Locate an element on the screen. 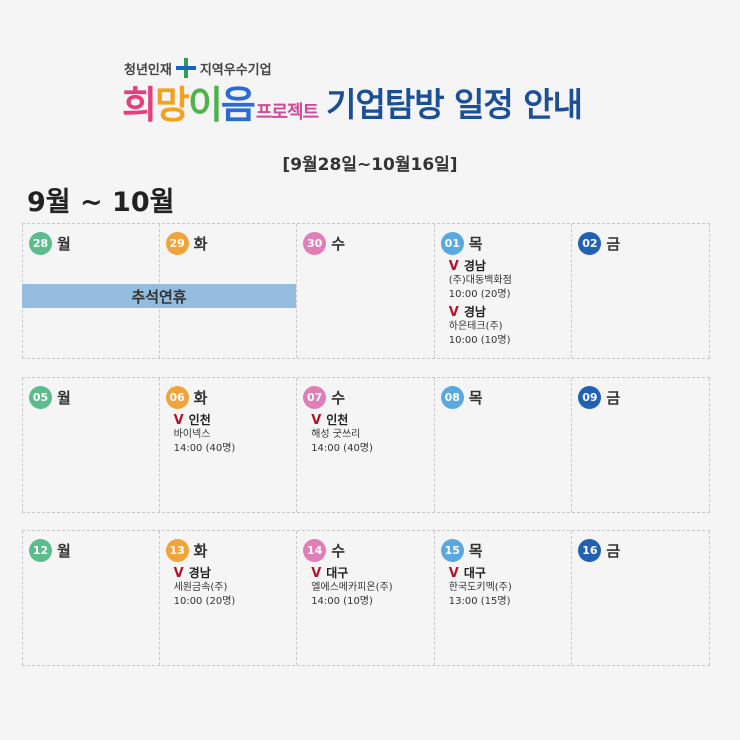  event-region: 대구 is located at coordinates (474, 573).